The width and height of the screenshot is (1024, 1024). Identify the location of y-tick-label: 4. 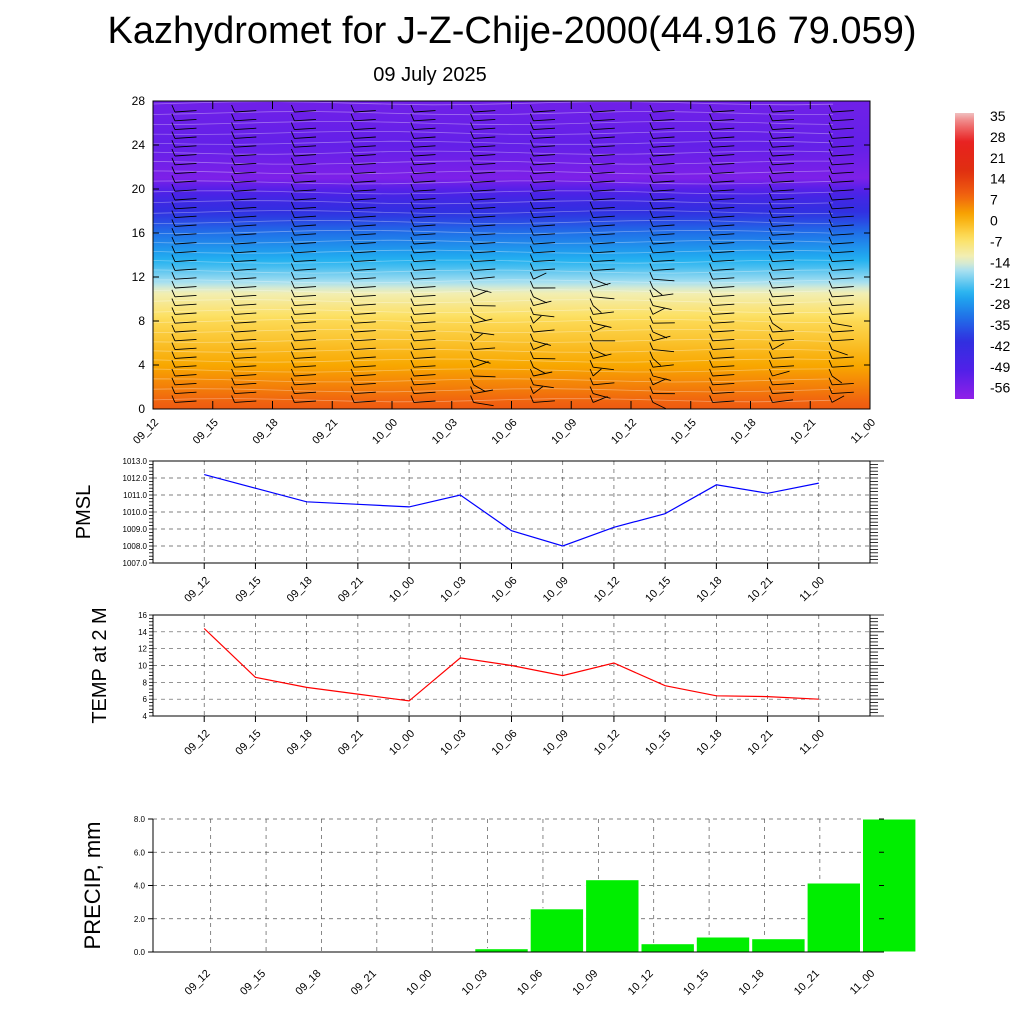
(141, 365).